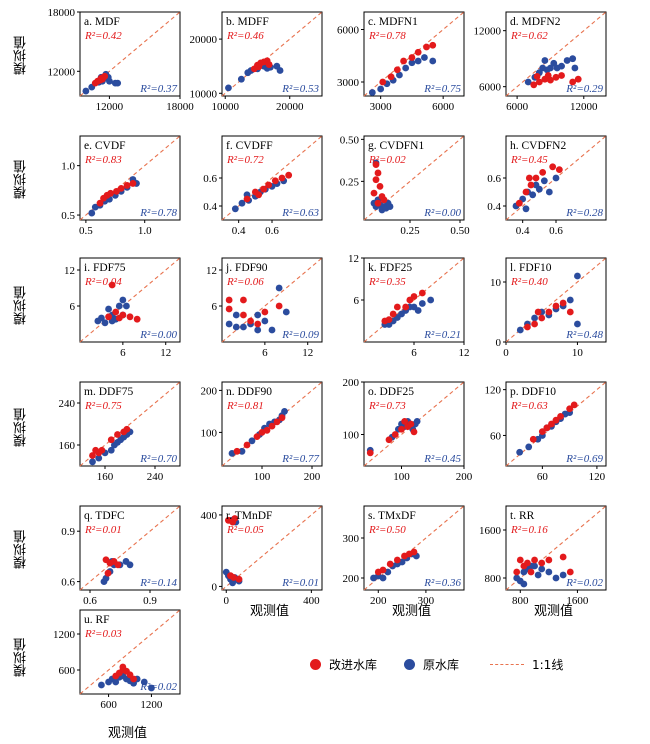 This screenshot has height=744, width=650. Describe the element at coordinates (490, 531) in the screenshot. I see `y-tick-label-t-1: 1600` at that location.